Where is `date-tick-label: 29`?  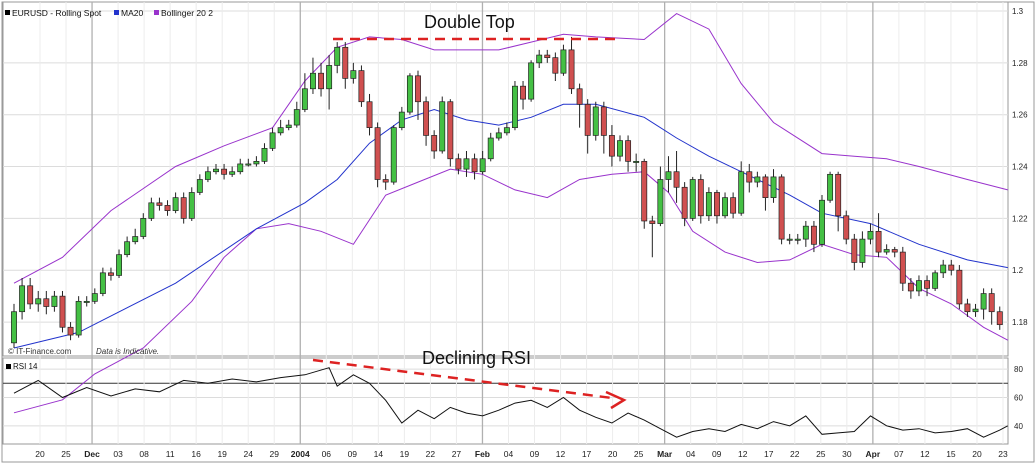
date-tick-label: 29 is located at coordinates (275, 454).